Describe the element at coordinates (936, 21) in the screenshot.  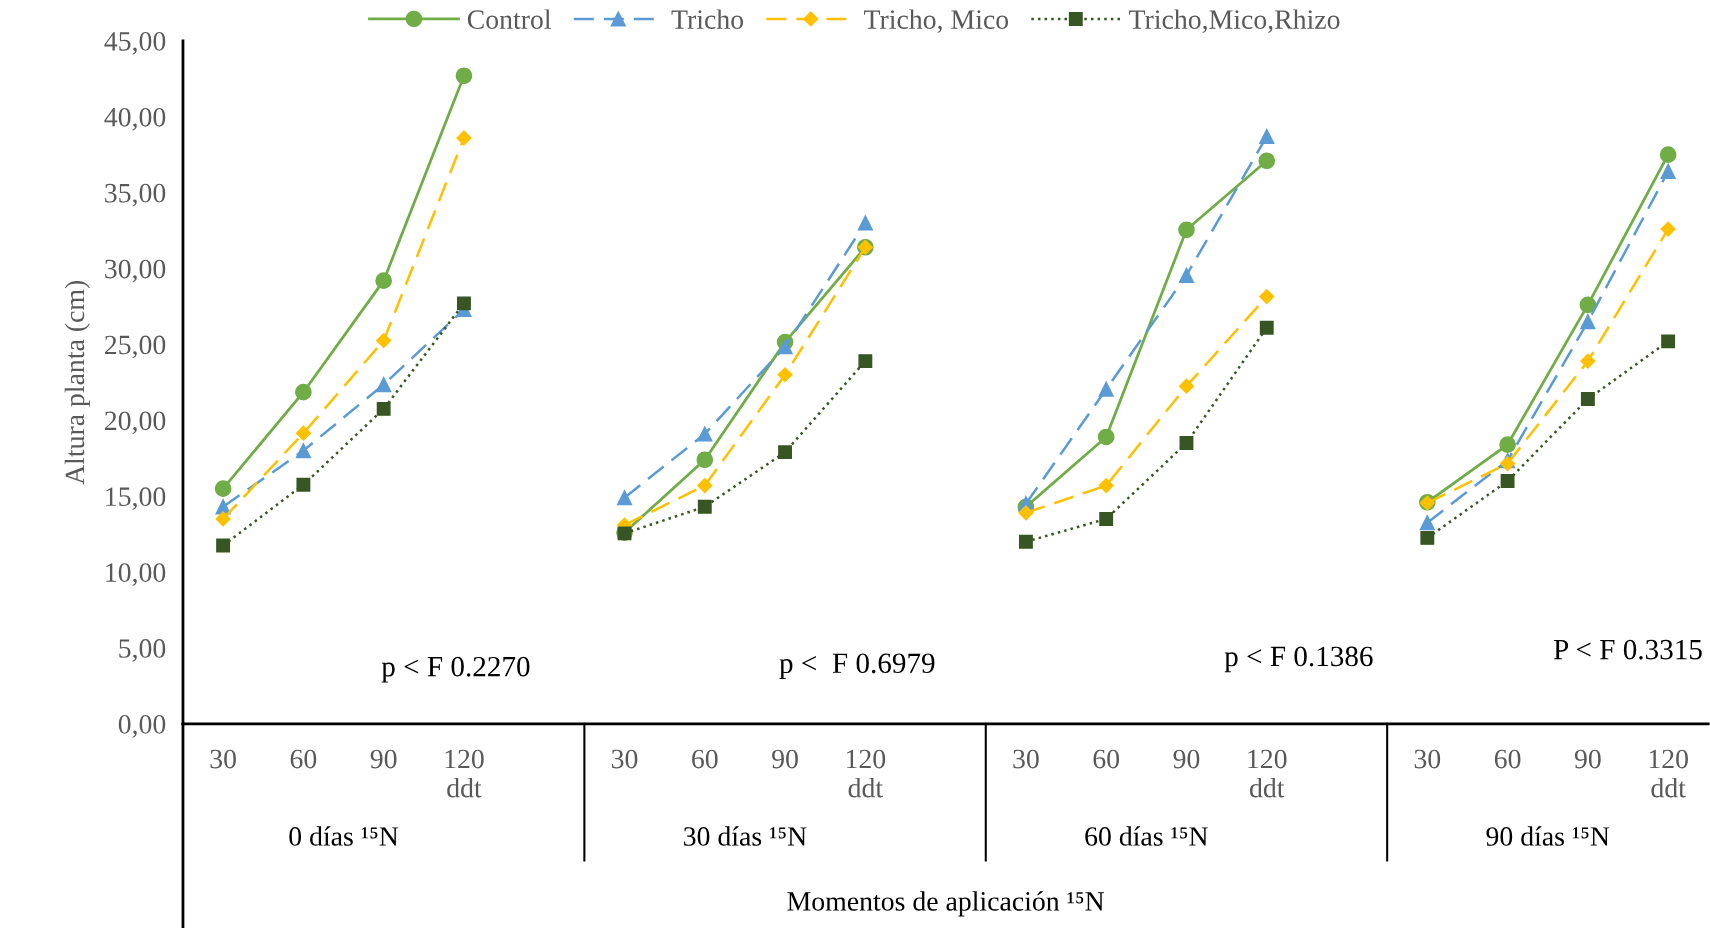
I see `legend-label: Tricho, Mico` at that location.